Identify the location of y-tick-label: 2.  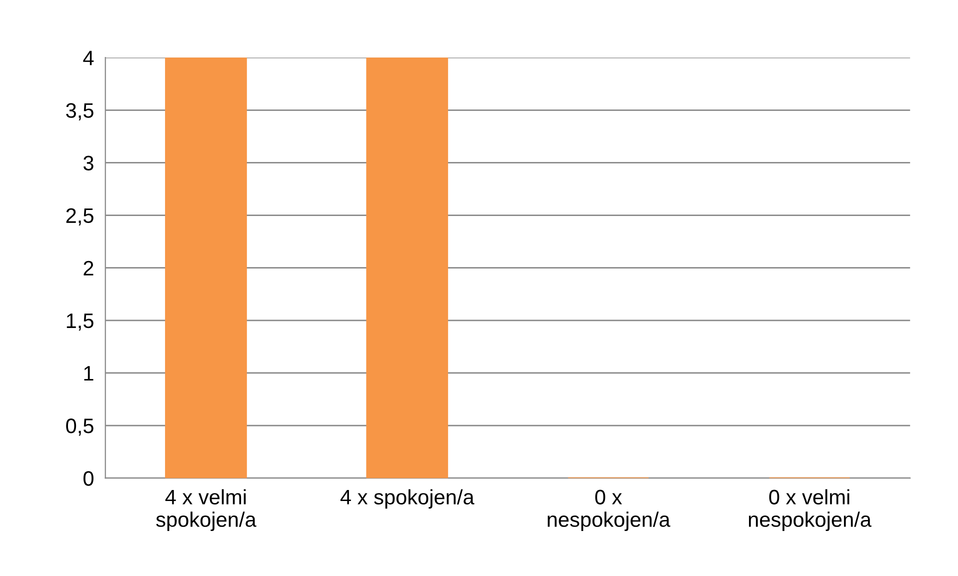
(89, 268).